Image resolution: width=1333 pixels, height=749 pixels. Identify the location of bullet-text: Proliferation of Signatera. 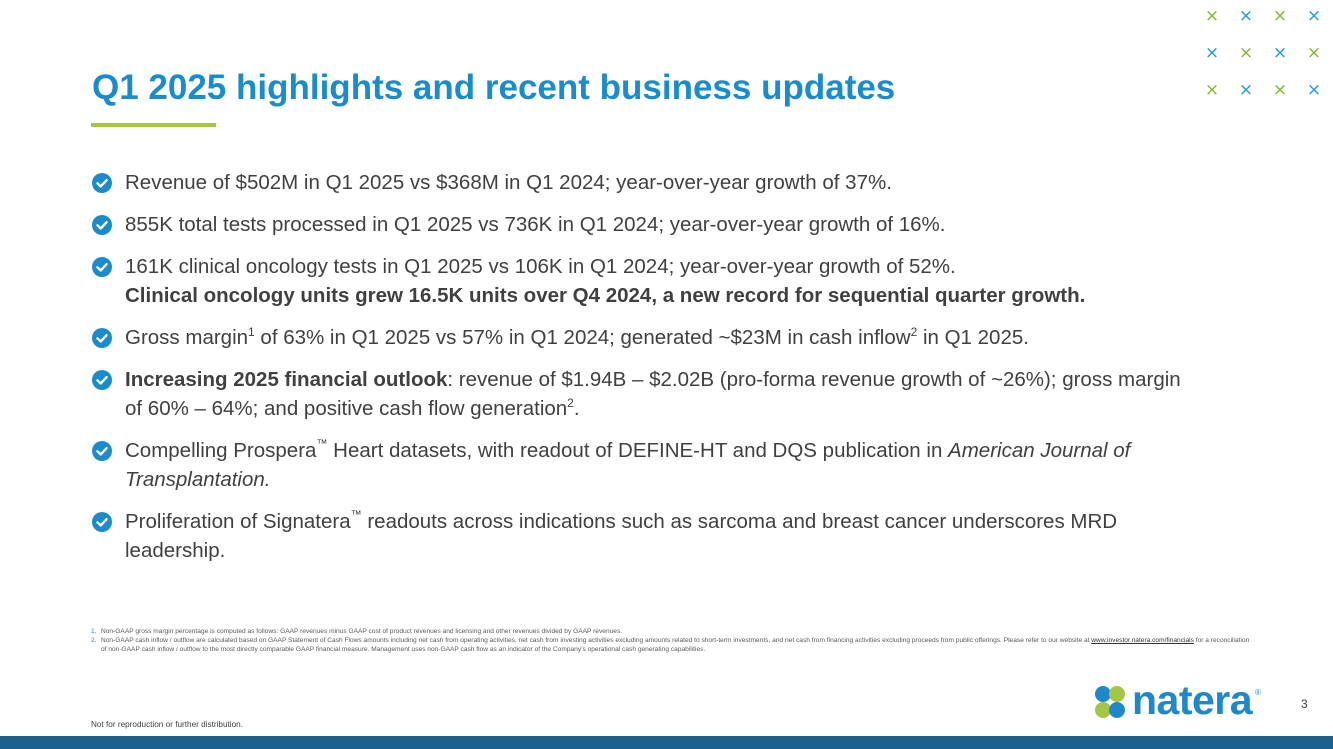
(238, 521).